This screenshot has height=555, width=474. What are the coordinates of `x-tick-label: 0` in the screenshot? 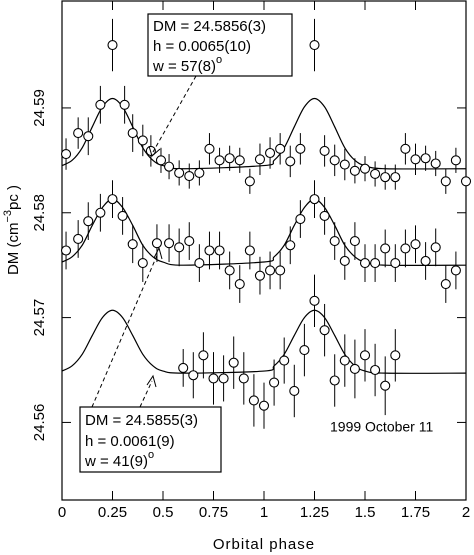 It's located at (62, 512).